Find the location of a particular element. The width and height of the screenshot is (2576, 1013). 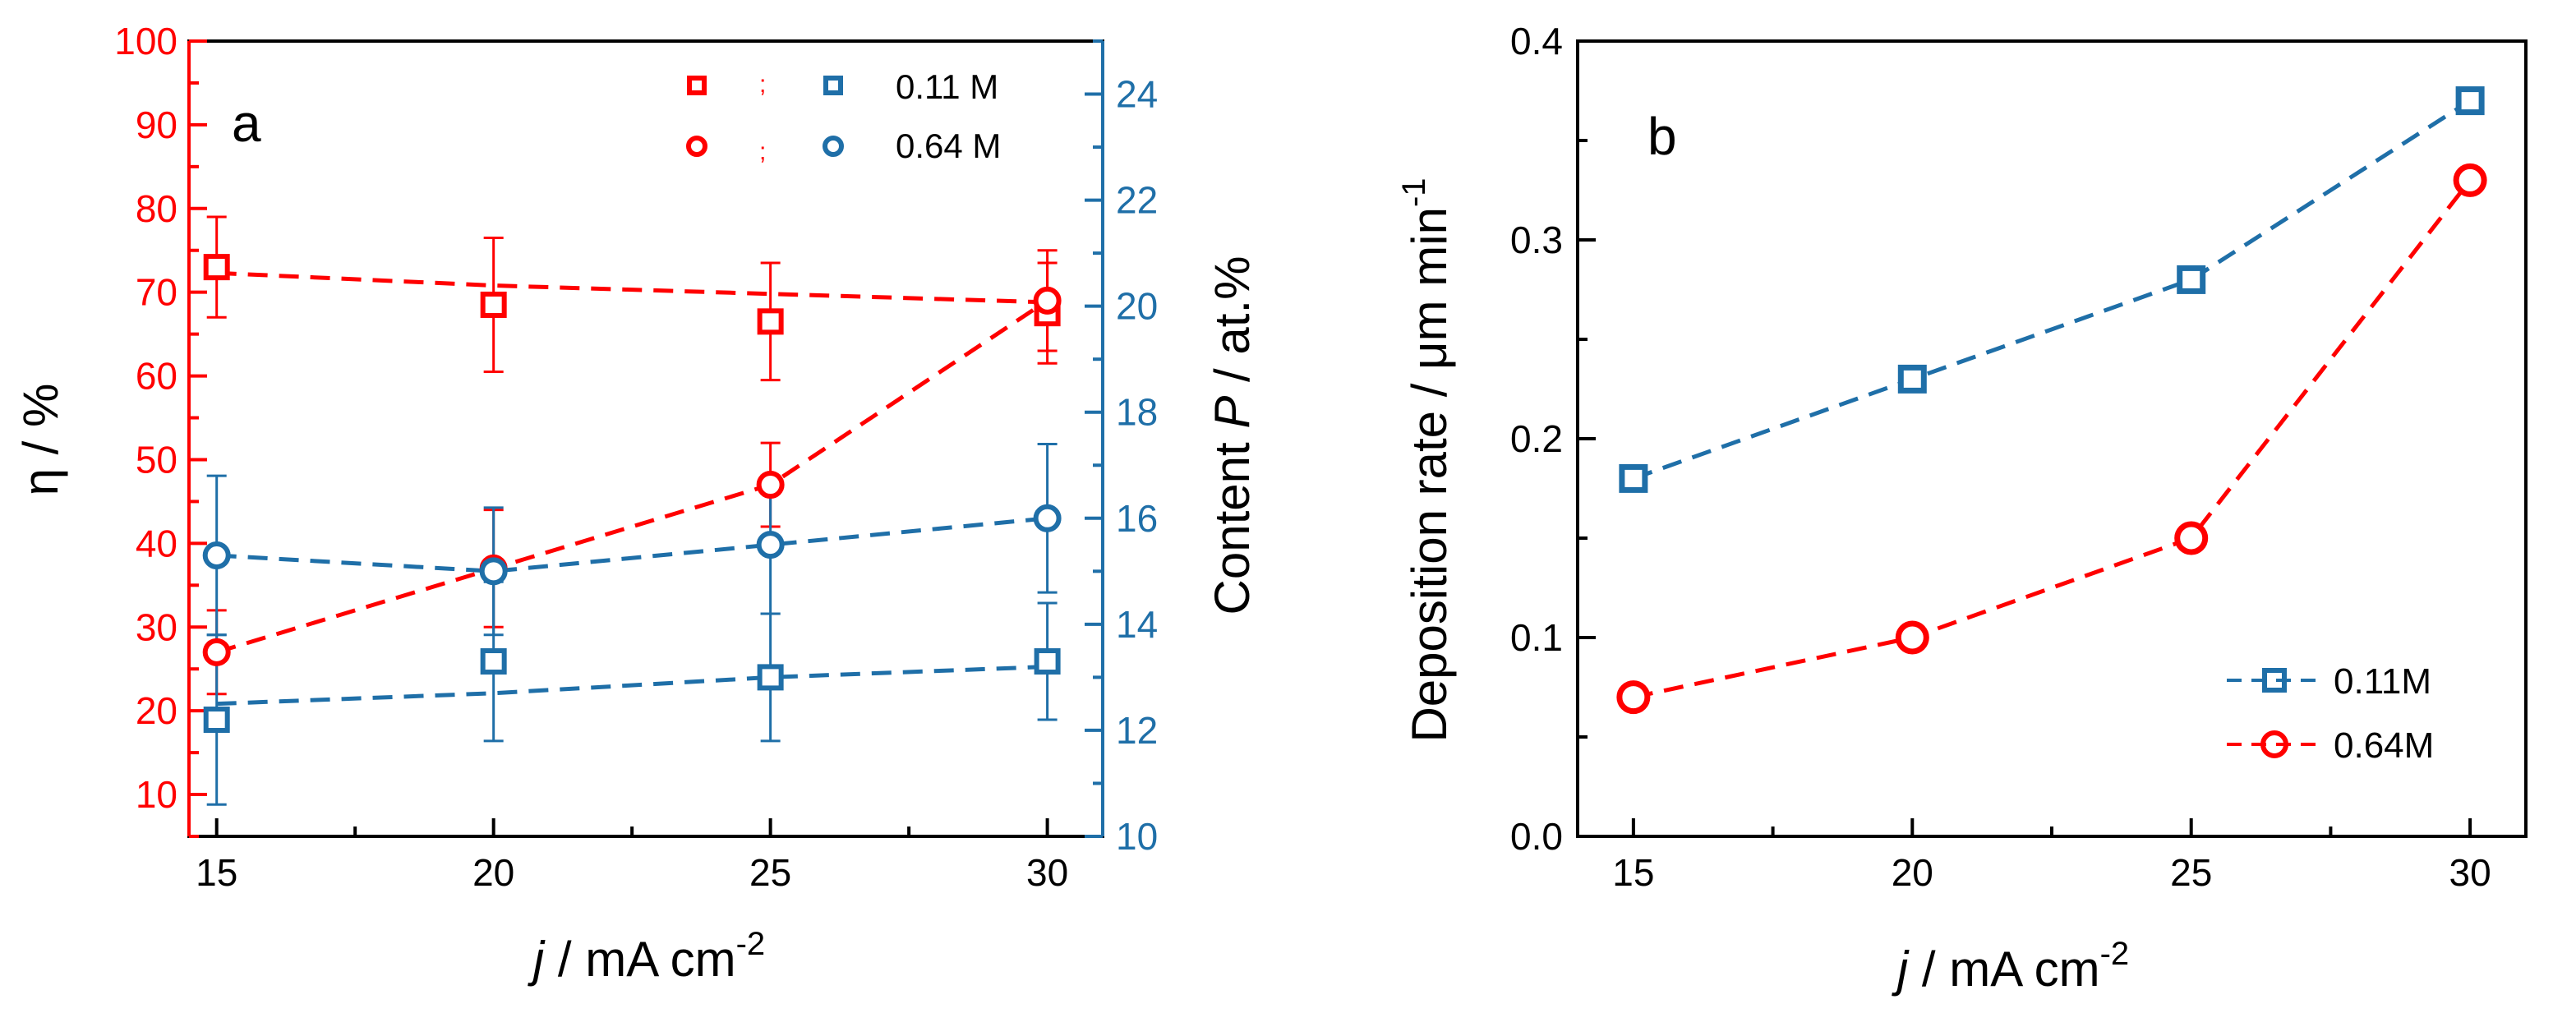

panel-b-legend: 0.11M 0.64M is located at coordinates (2330, 713).